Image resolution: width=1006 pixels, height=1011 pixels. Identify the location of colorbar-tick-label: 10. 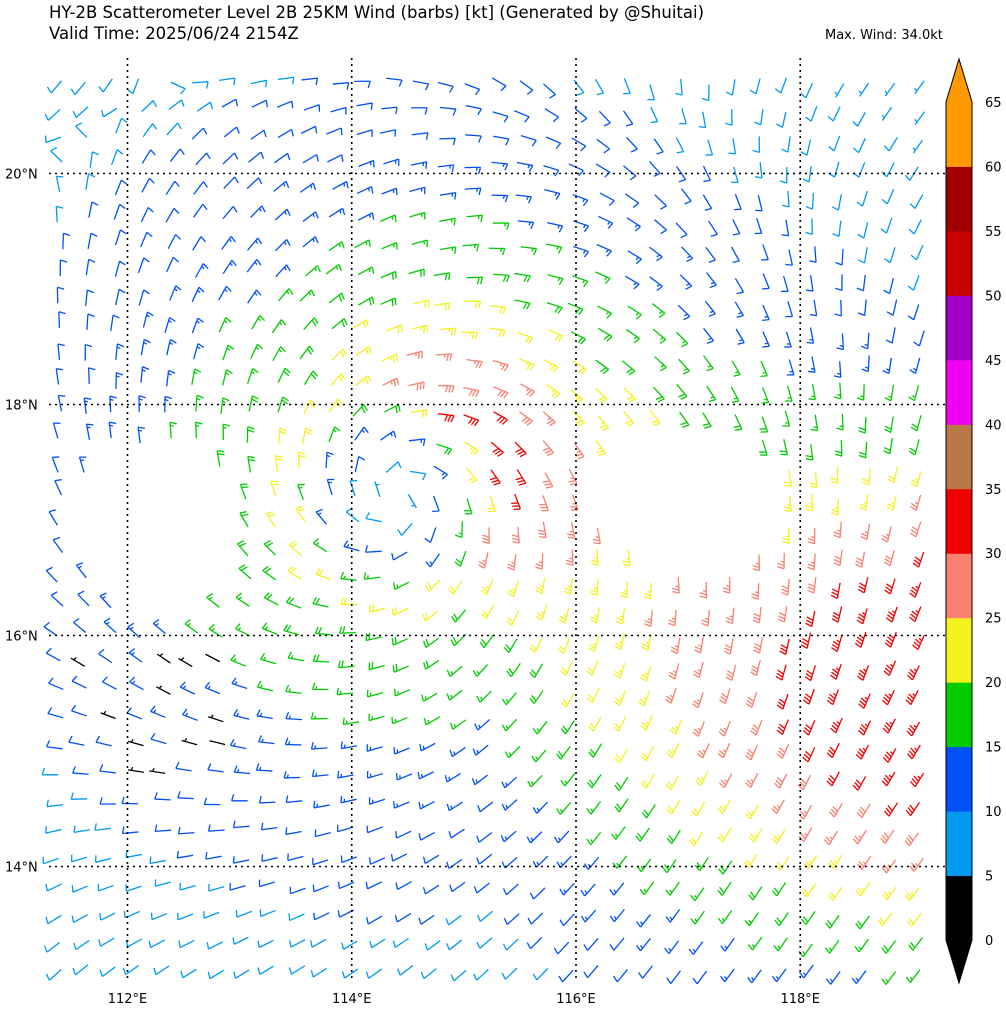
(993, 812).